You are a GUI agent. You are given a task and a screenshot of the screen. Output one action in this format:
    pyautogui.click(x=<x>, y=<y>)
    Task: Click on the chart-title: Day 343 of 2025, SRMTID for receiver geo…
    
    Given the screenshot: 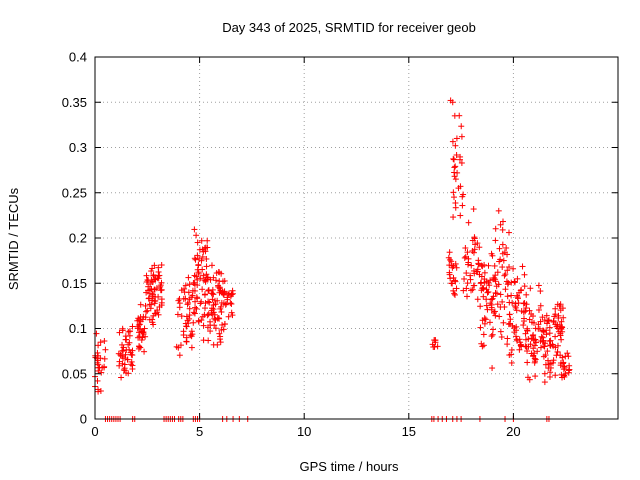 What is the action you would take?
    pyautogui.click(x=349, y=27)
    